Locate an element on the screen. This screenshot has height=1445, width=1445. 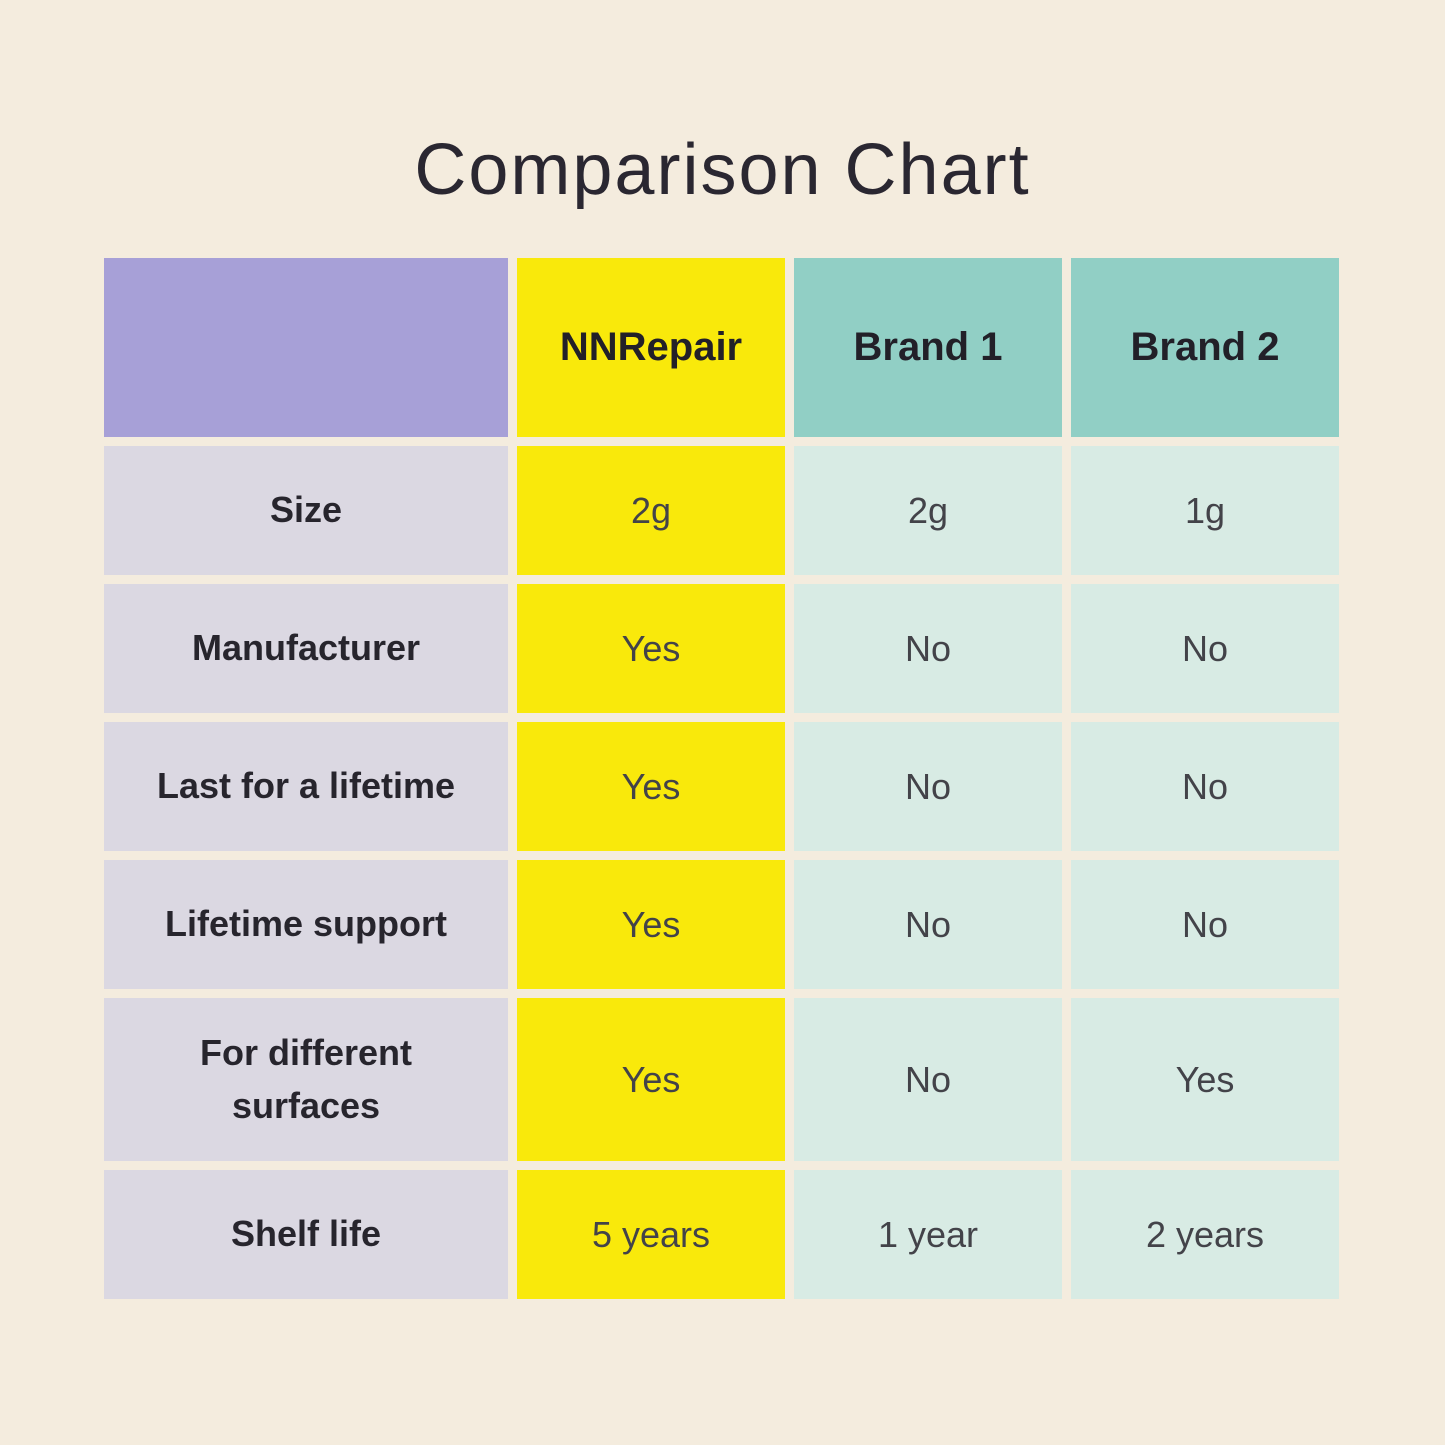
cell-manufacturer-nnrepair: Yes is located at coordinates (651, 648).